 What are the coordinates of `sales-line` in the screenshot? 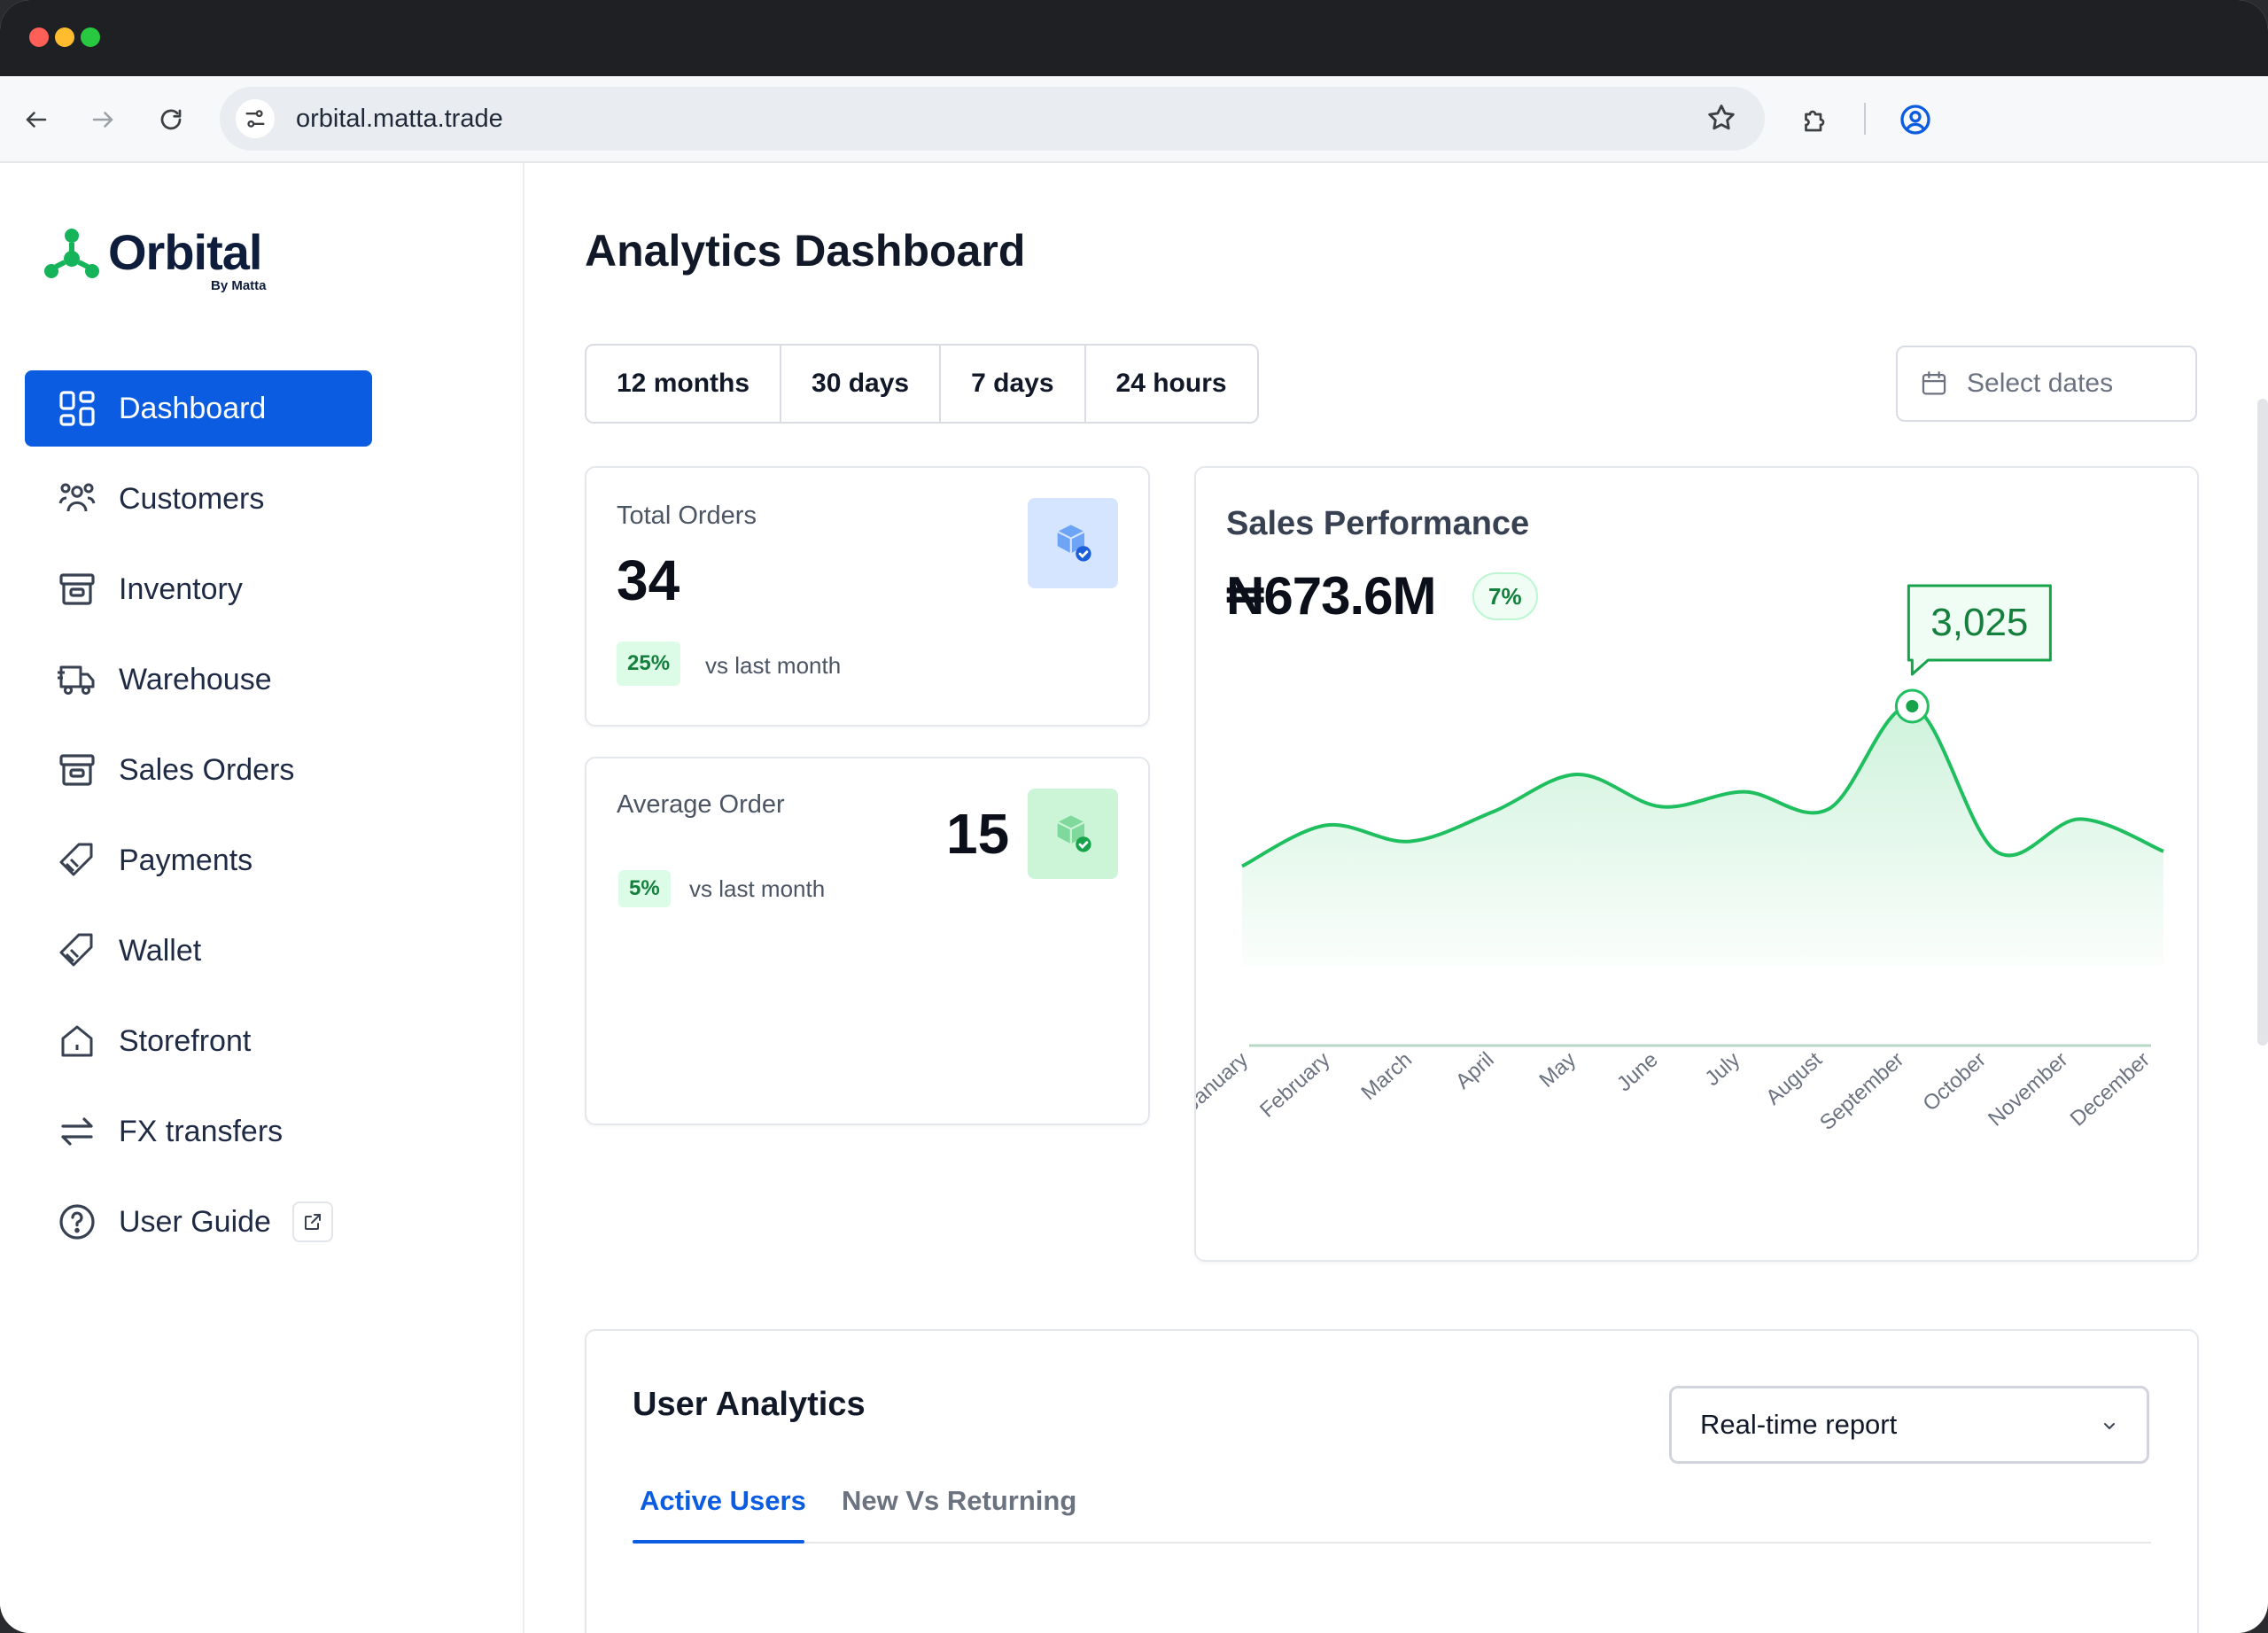 It's located at (1702, 786).